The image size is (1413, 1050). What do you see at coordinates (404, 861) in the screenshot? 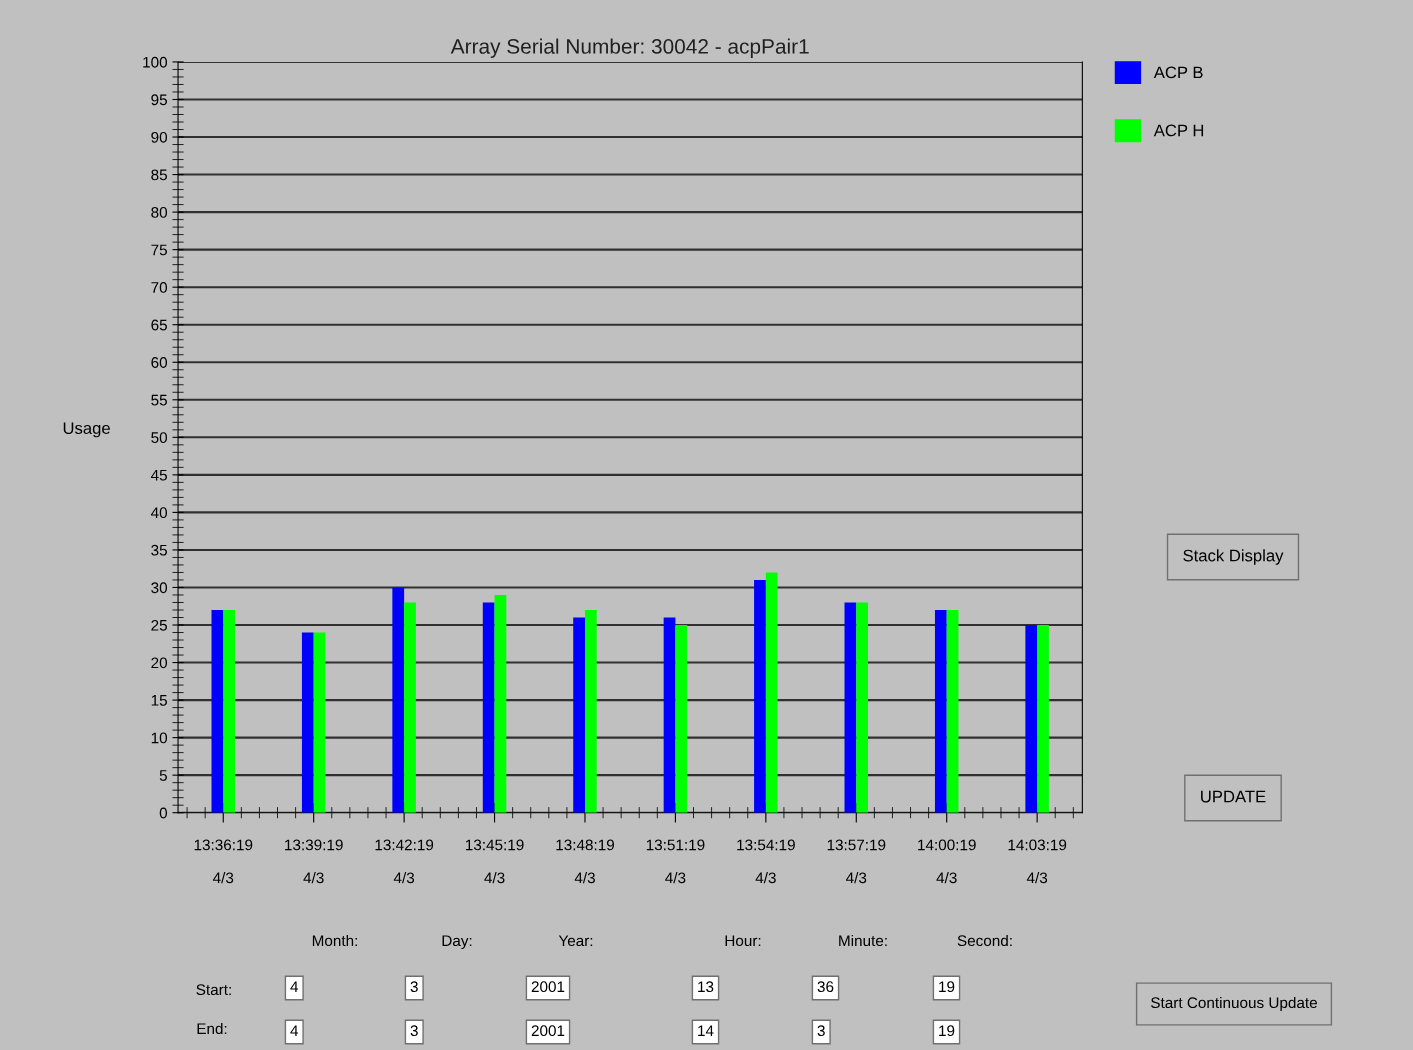
I see `category-label: 13:42:19 4/3` at bounding box center [404, 861].